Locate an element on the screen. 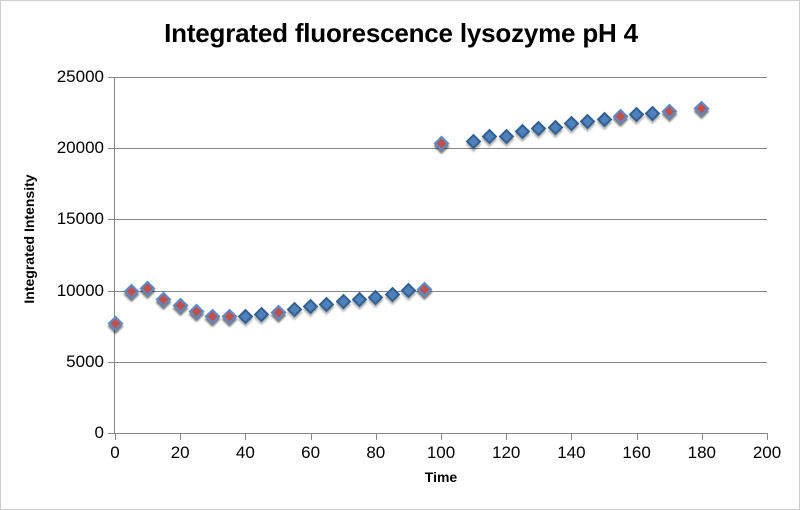  x-axis-tick-label: 80 is located at coordinates (376, 452).